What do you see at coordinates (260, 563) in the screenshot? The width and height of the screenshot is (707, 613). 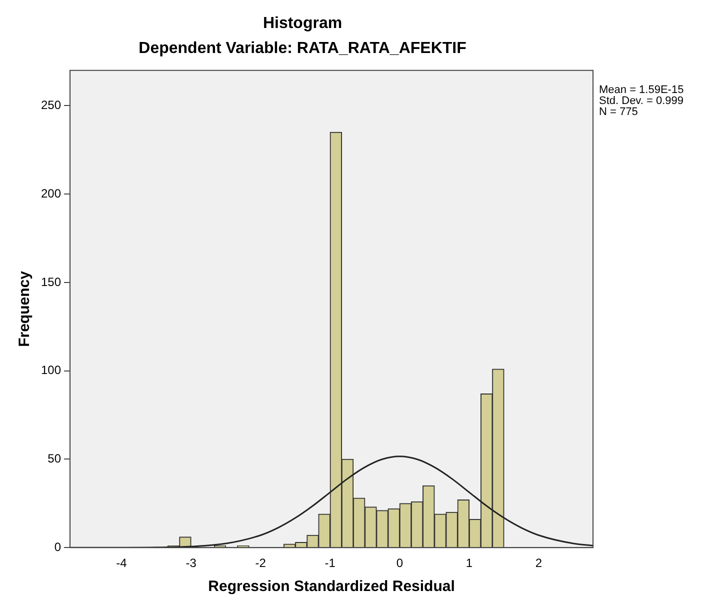 I see `x-tick-label: -2` at bounding box center [260, 563].